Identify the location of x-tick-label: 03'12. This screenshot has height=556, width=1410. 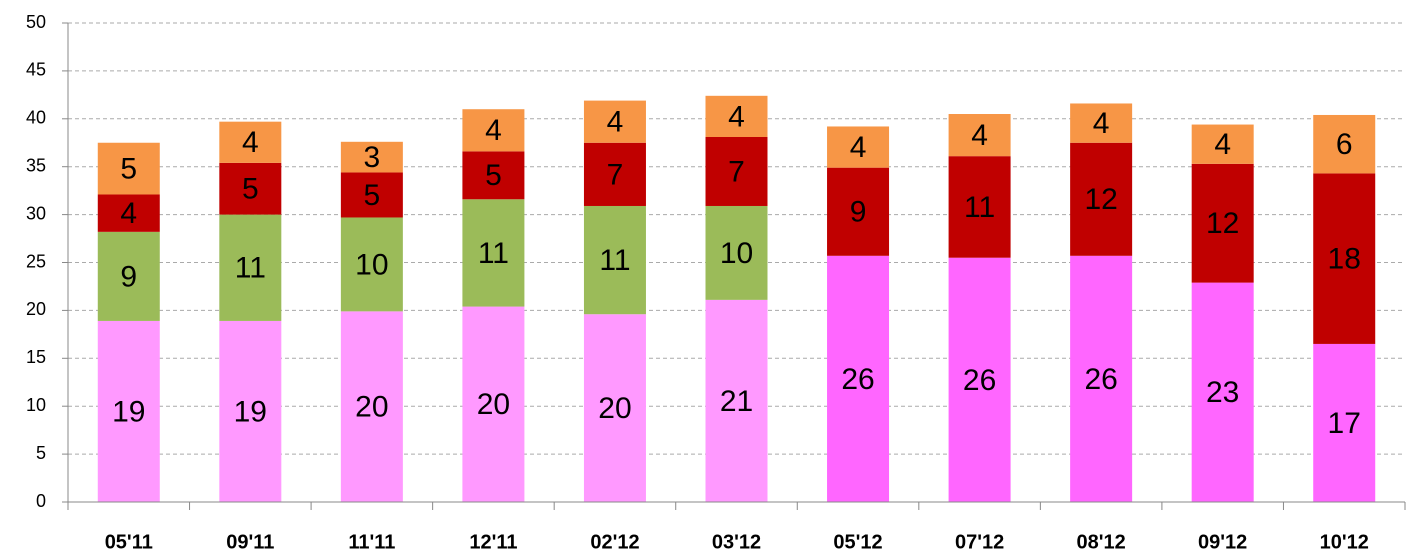
(736, 542).